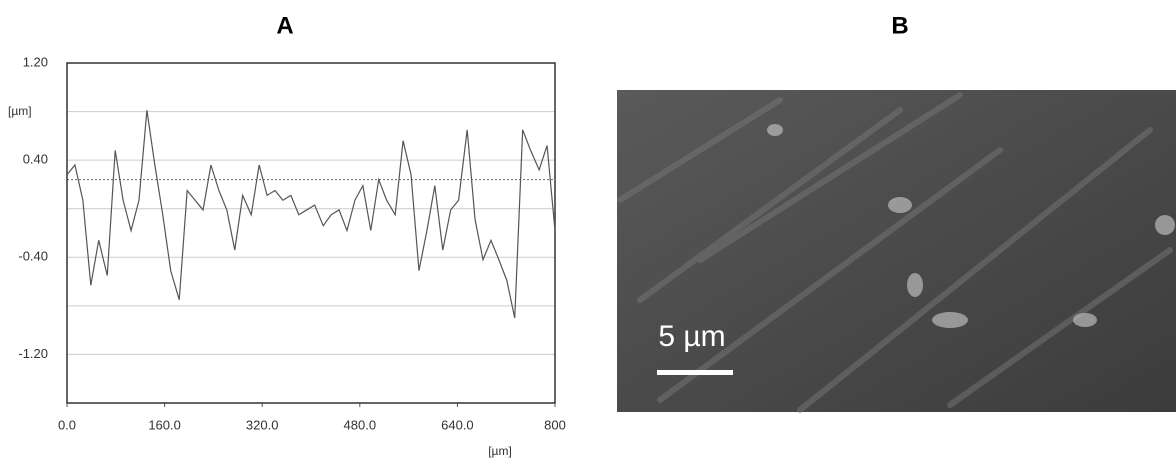 This screenshot has height=467, width=1176. Describe the element at coordinates (67, 424) in the screenshot. I see `x-tick-label: 0.0` at that location.